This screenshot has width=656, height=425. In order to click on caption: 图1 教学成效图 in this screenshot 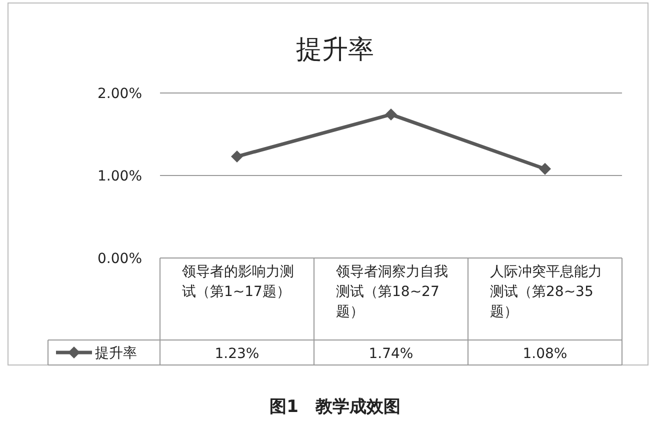, I will do `click(335, 407)`.